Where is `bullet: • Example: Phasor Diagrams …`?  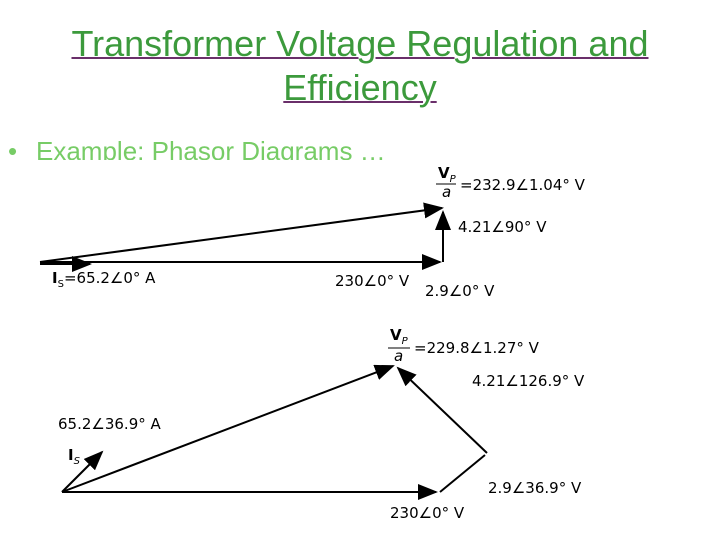
bullet: • Example: Phasor Diagrams … is located at coordinates (197, 147).